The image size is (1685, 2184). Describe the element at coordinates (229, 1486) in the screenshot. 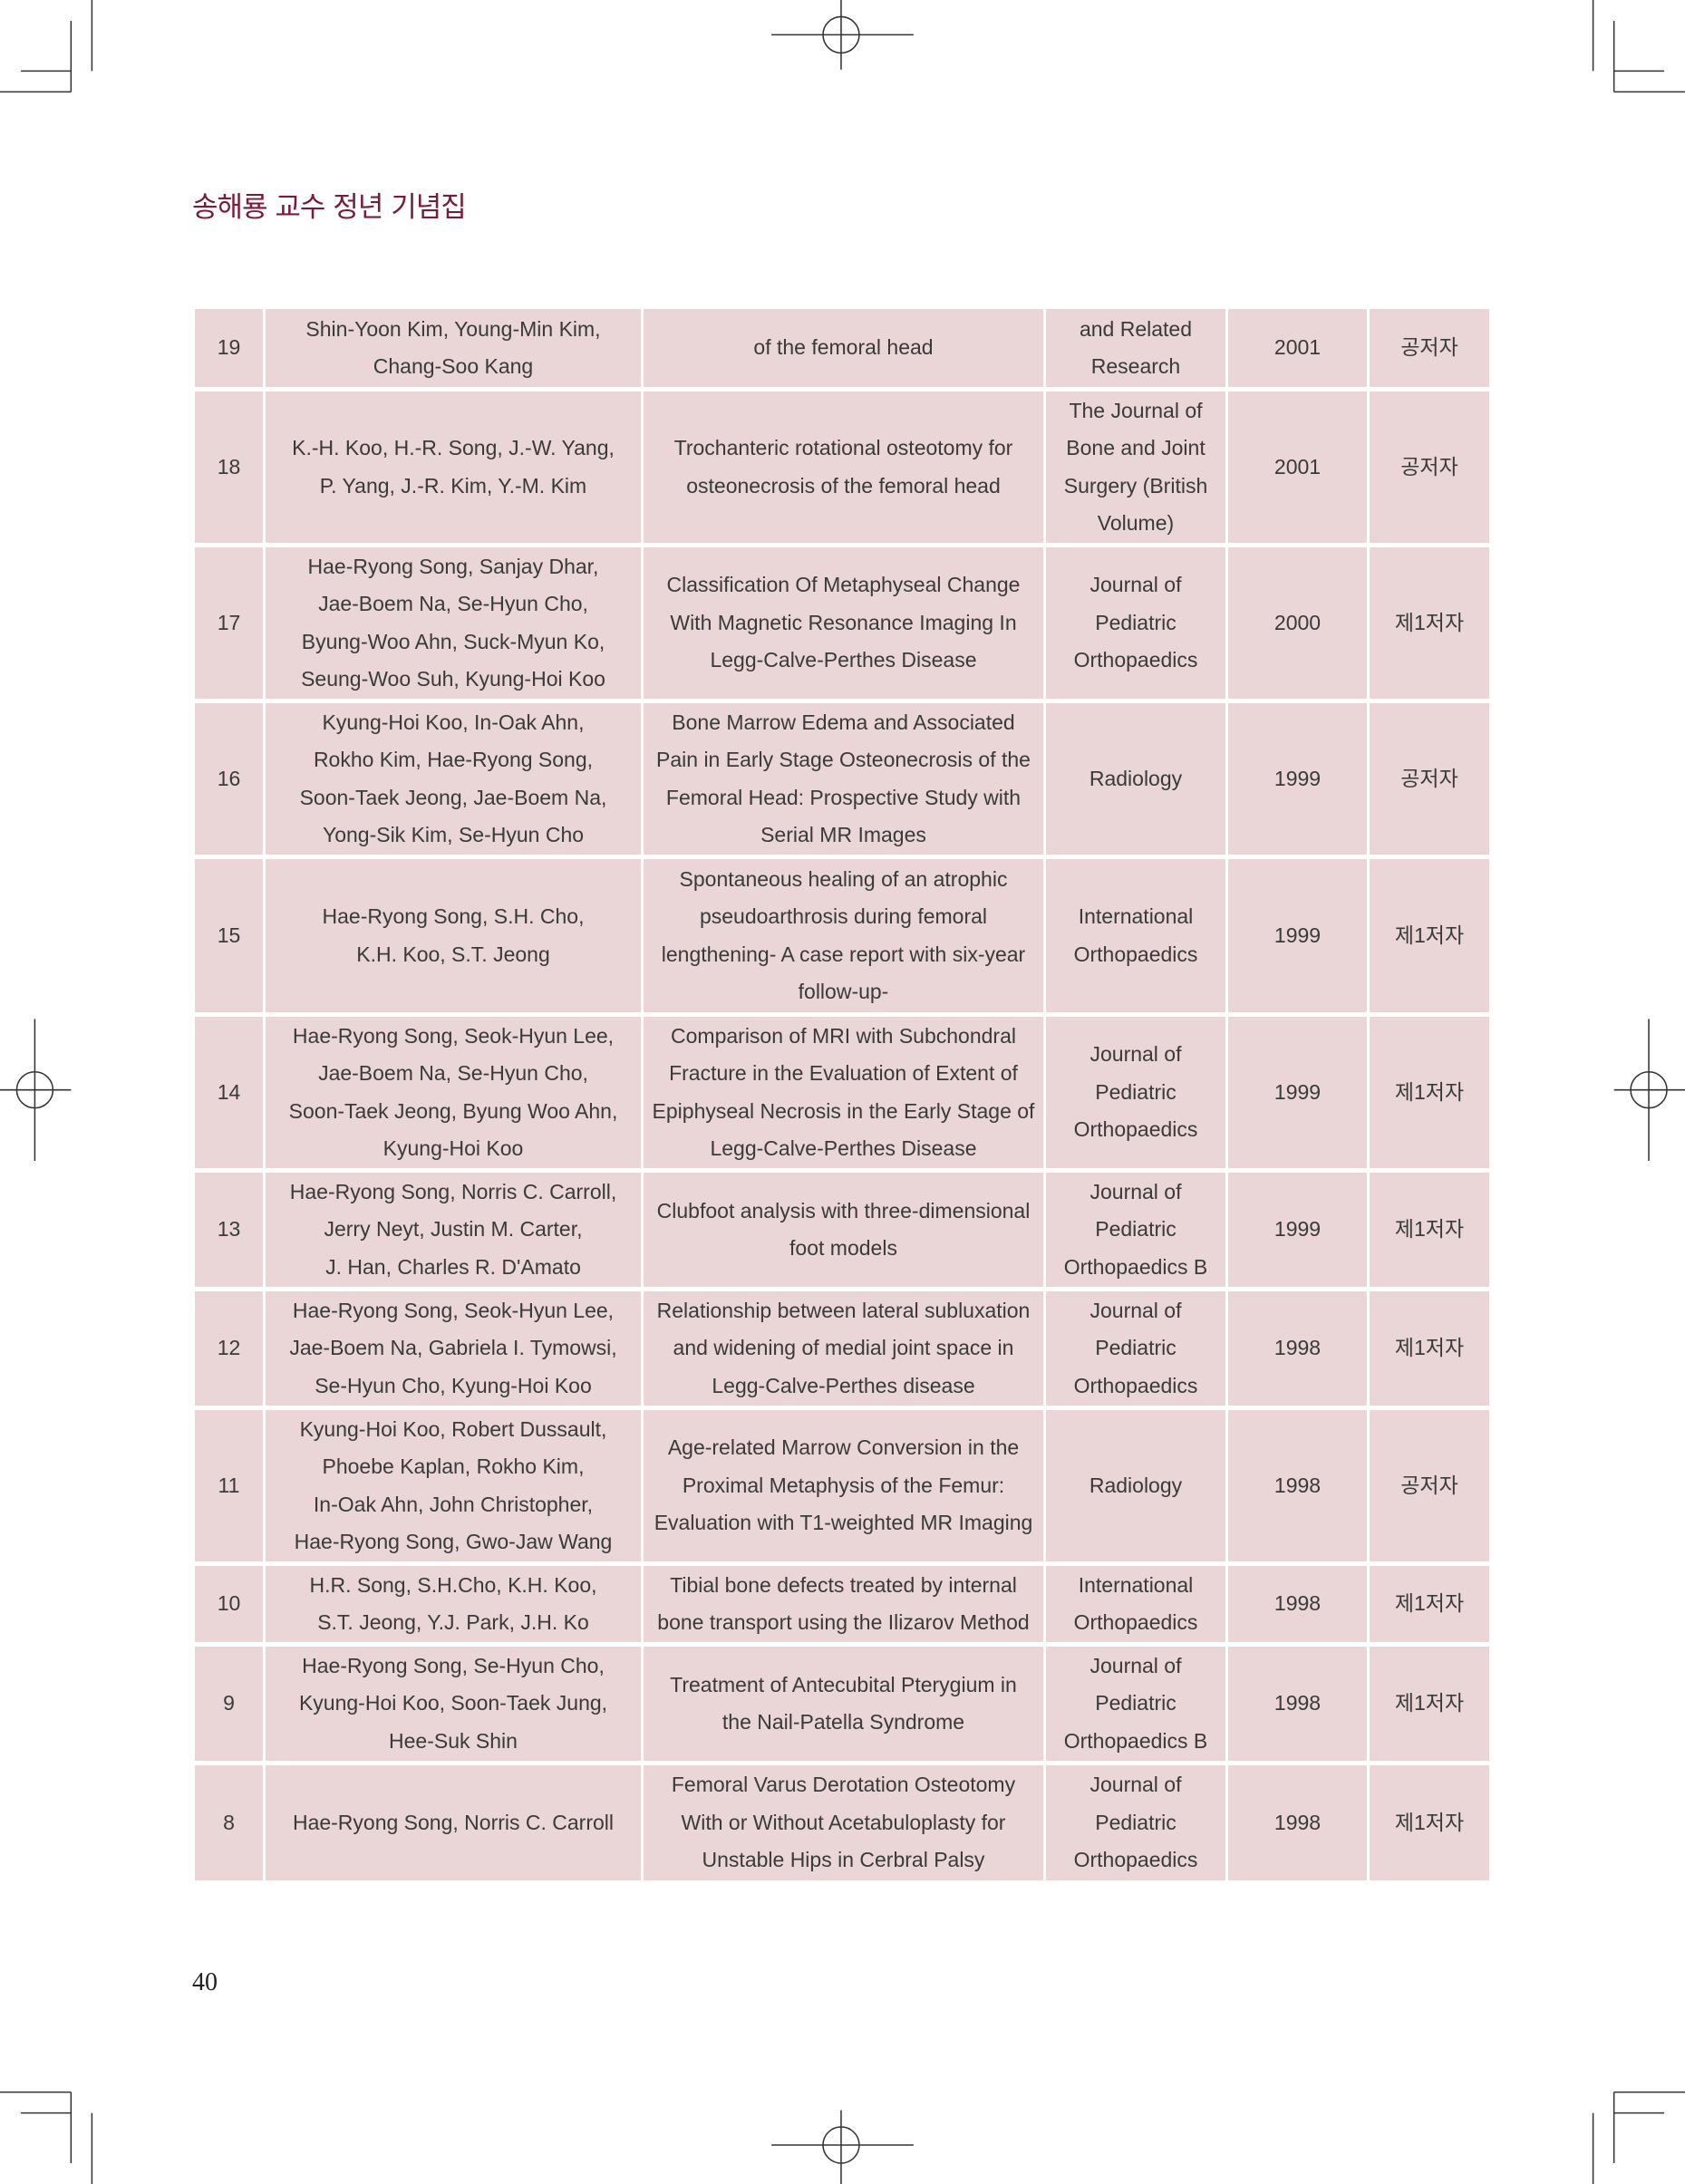

I see `row-number: 11` at that location.